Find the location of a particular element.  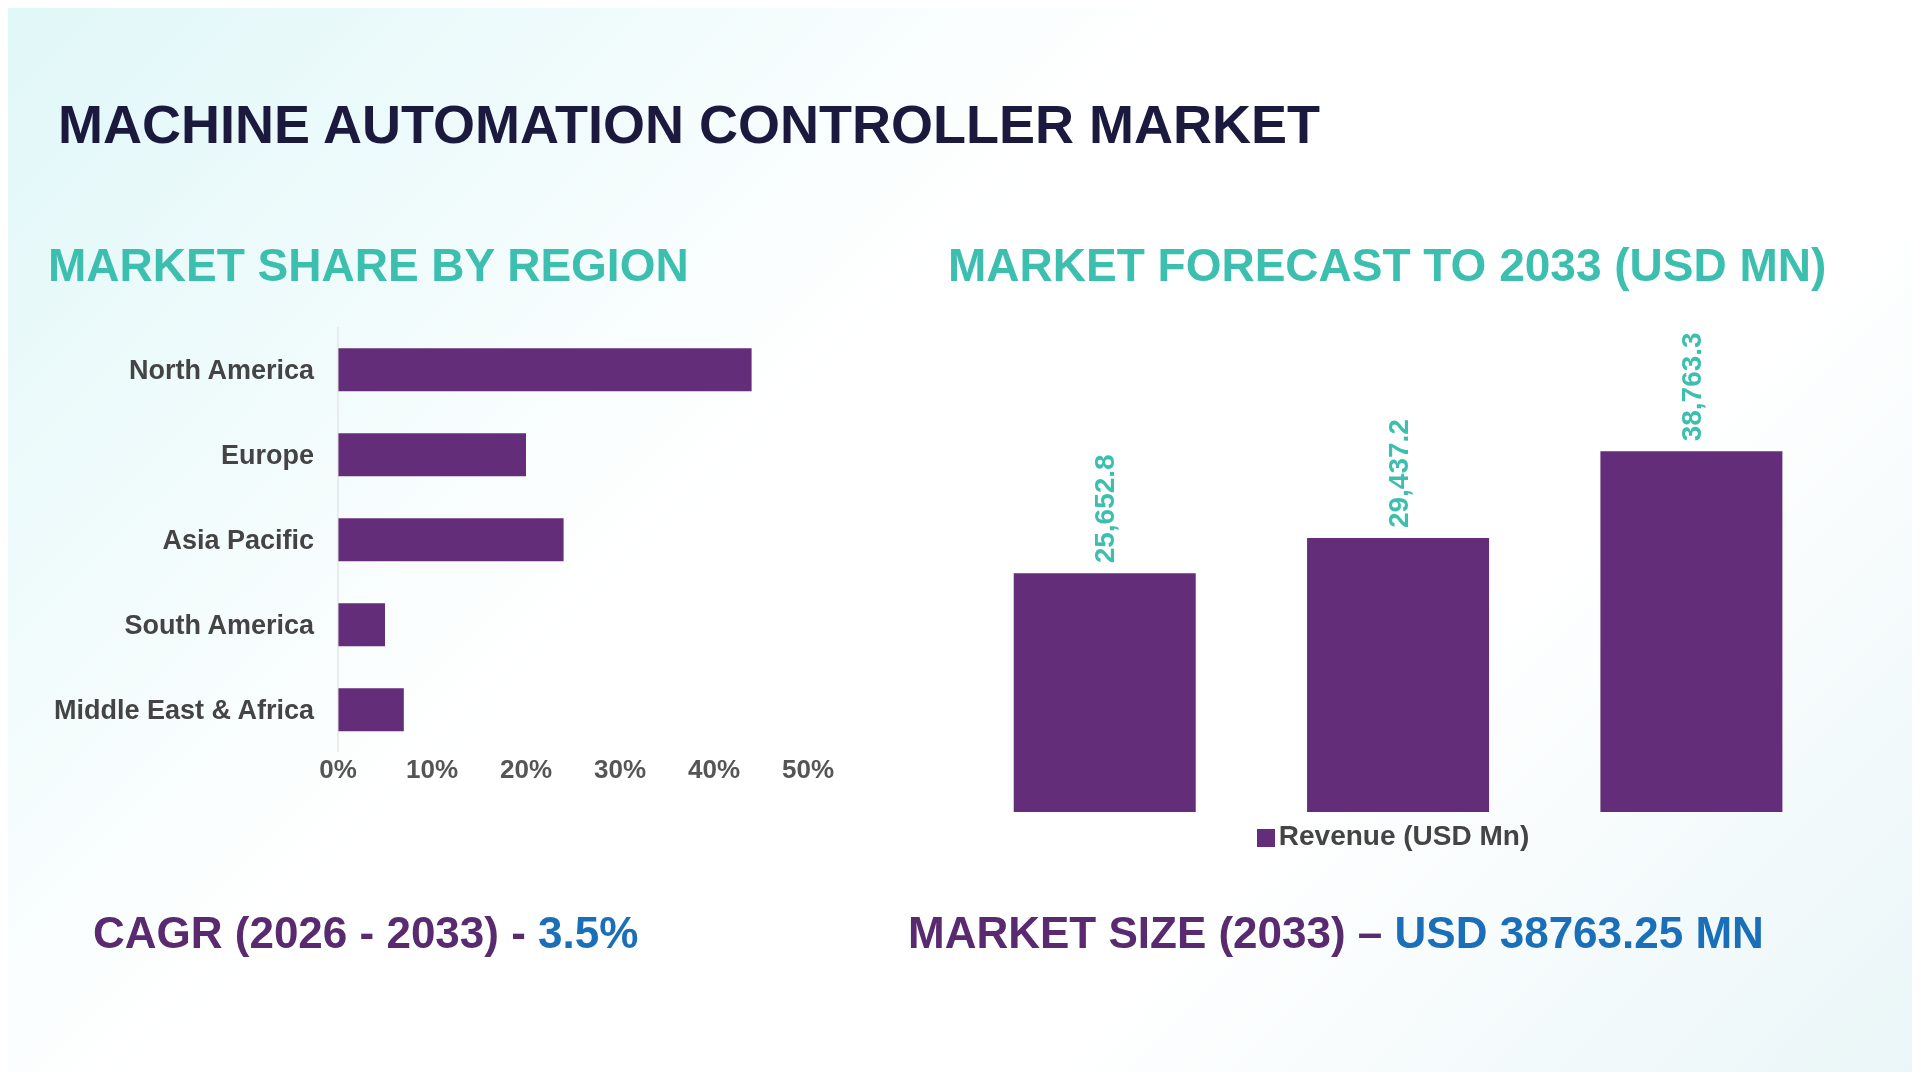

text: USD 38763.25 MN is located at coordinates (1578, 932).